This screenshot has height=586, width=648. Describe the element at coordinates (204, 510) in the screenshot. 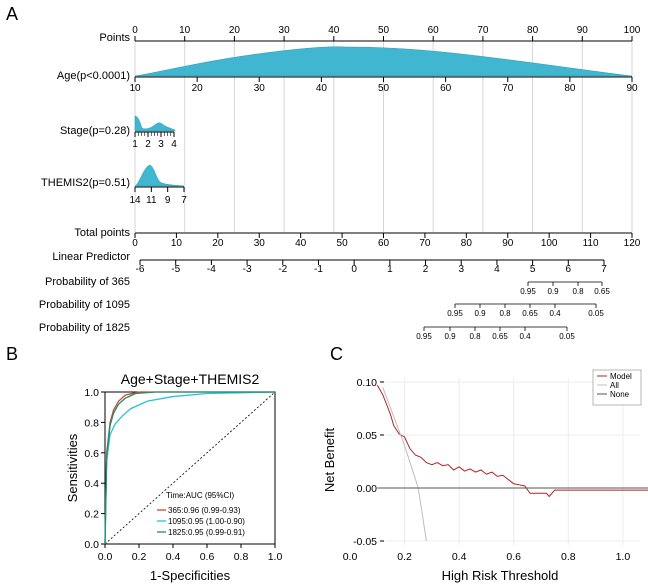

I see `roc-legend-entry: 365:0.96 (0.99-0.93)` at that location.